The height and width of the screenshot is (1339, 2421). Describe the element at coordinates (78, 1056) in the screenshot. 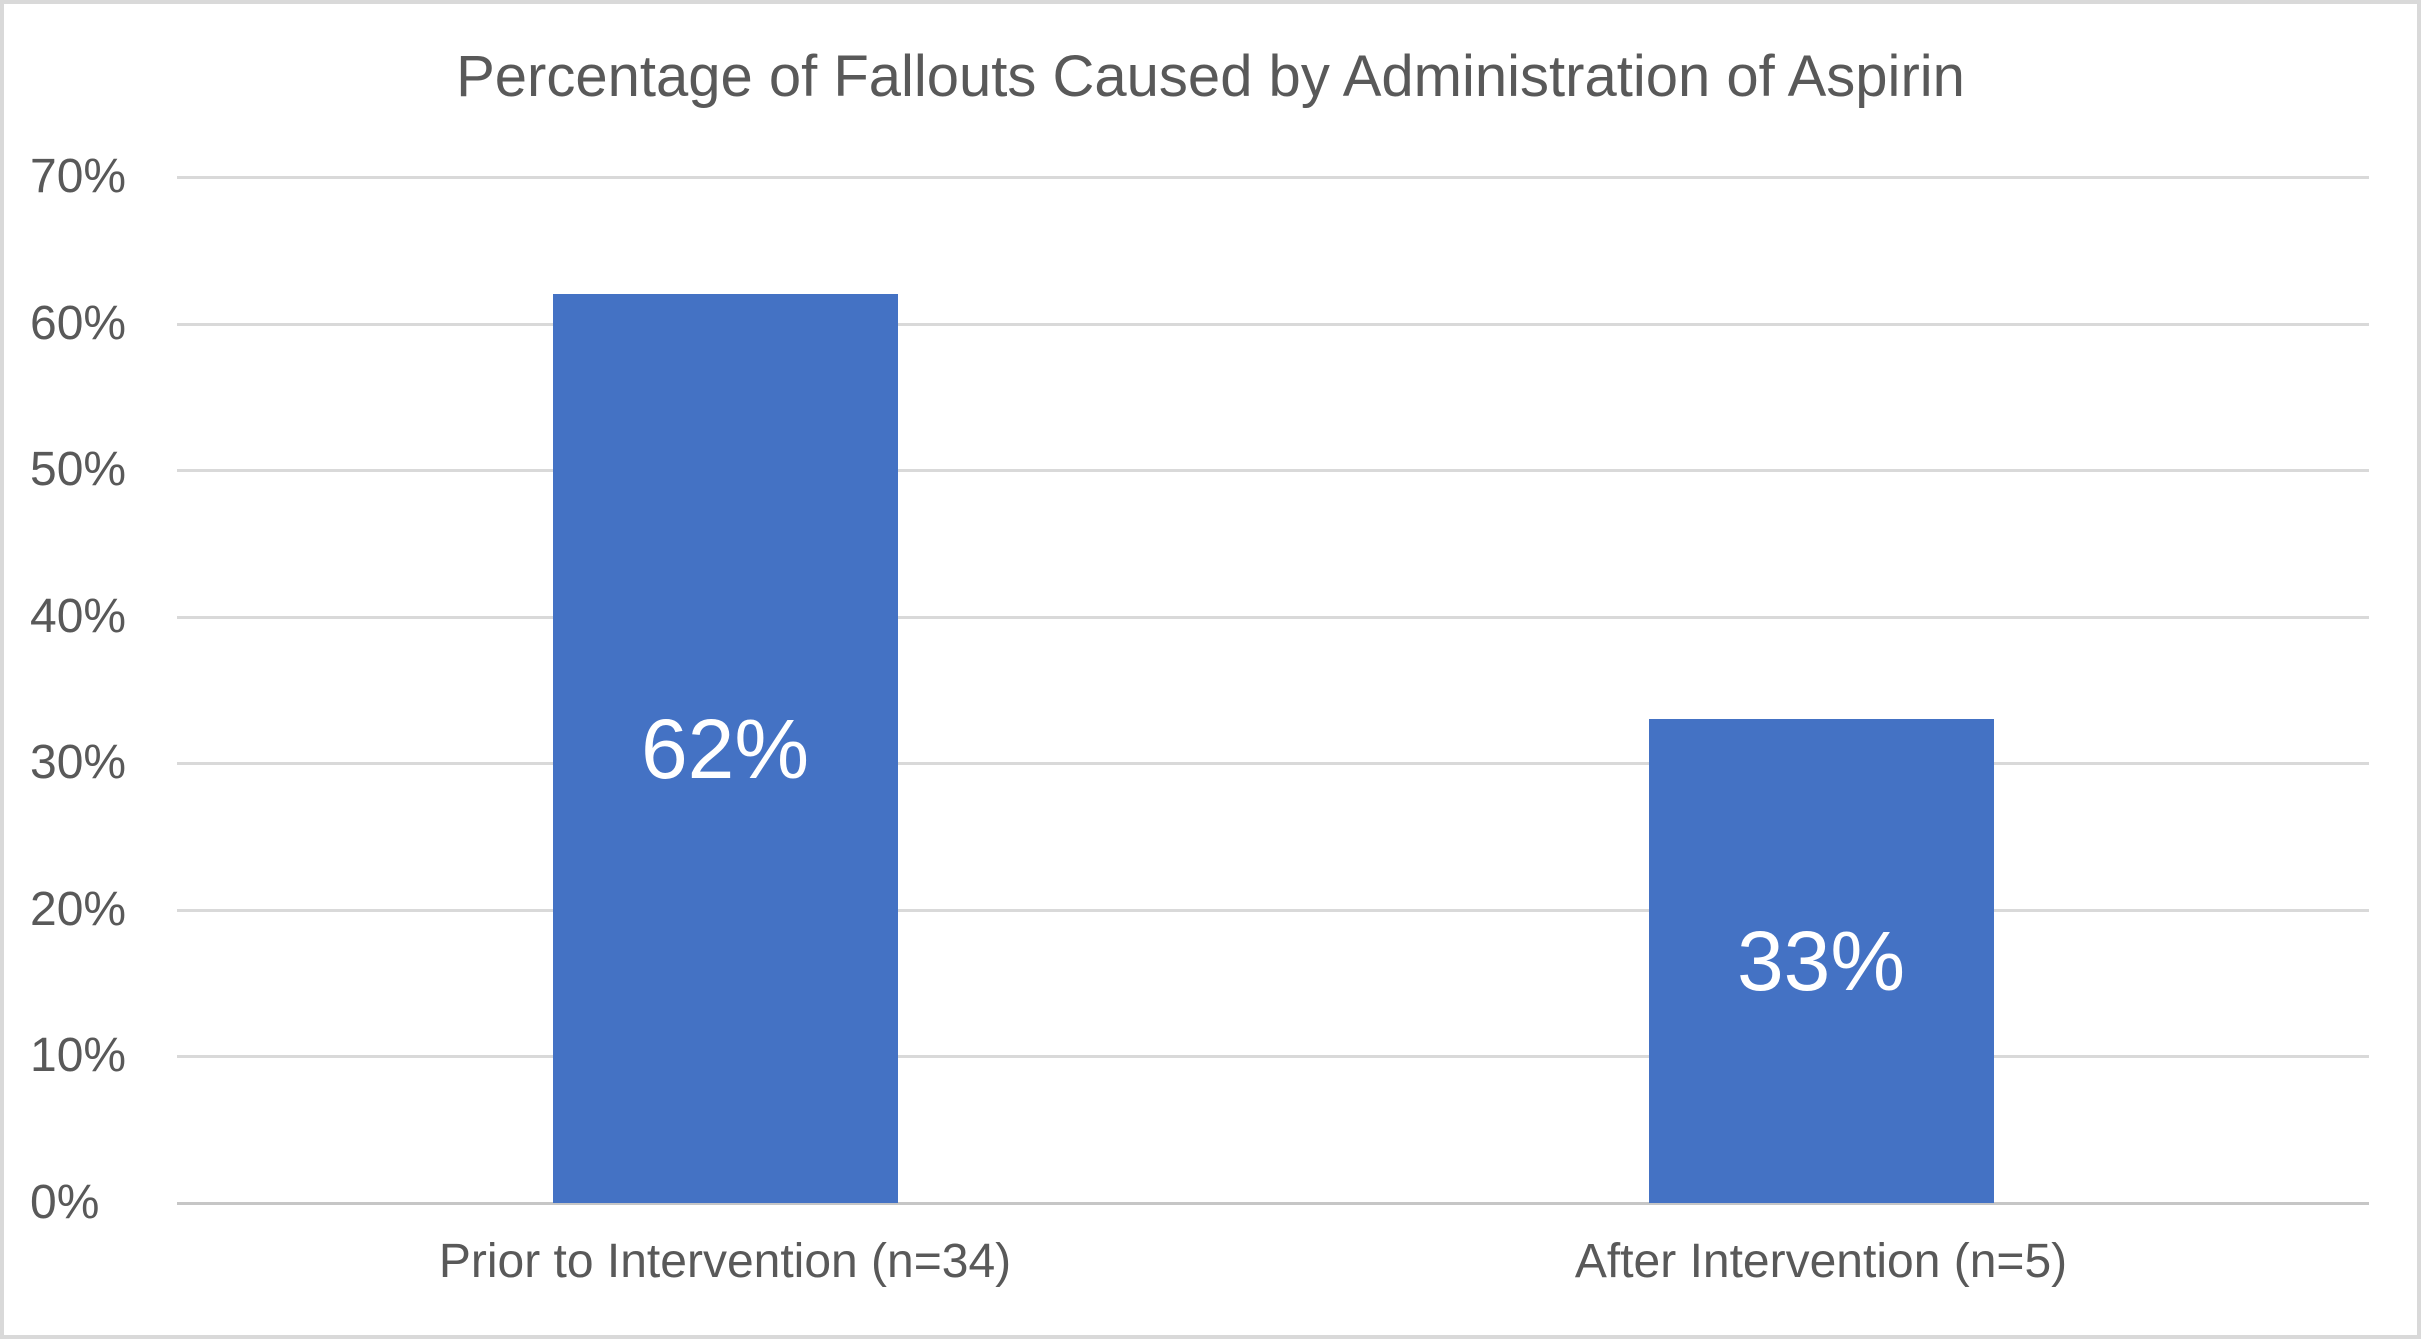

I see `y-tick-label: 10%` at that location.